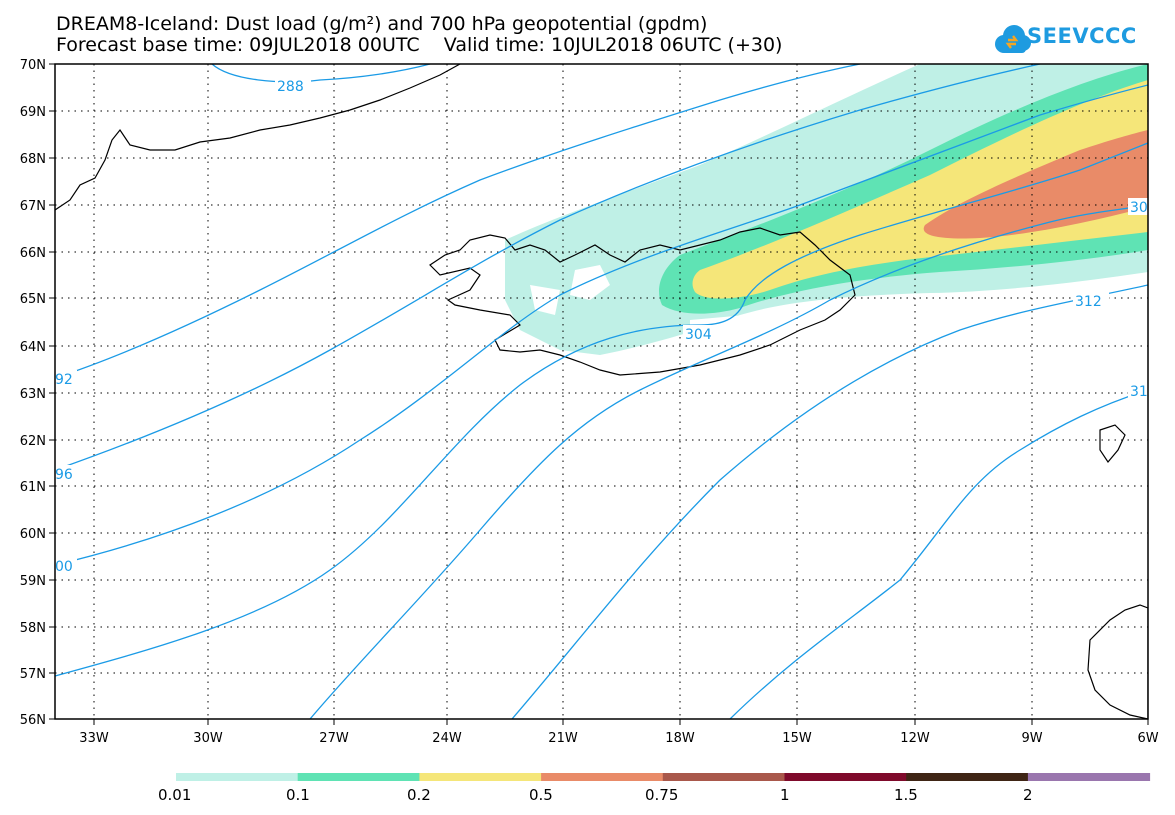 This screenshot has height=815, width=1175. Describe the element at coordinates (698, 335) in the screenshot. I see `contour-label: 304` at that location.